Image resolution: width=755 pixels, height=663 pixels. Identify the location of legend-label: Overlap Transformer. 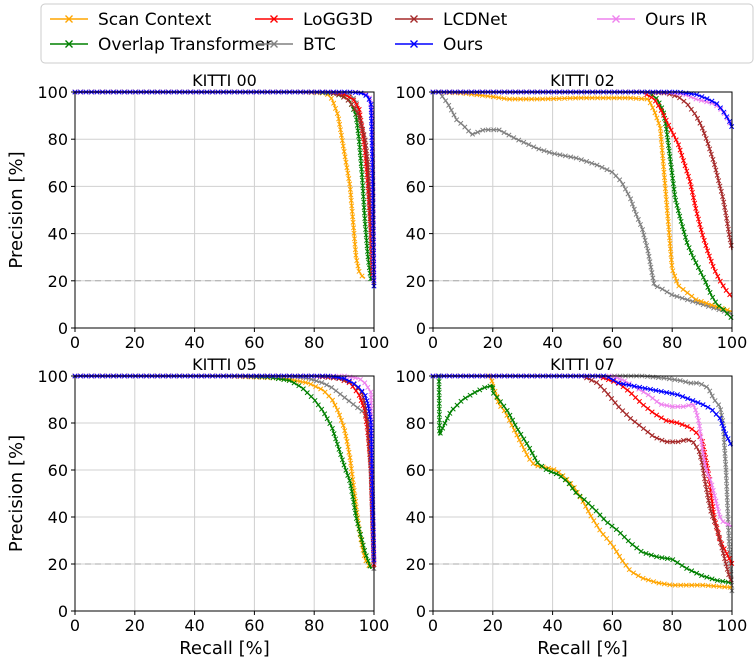
(185, 45).